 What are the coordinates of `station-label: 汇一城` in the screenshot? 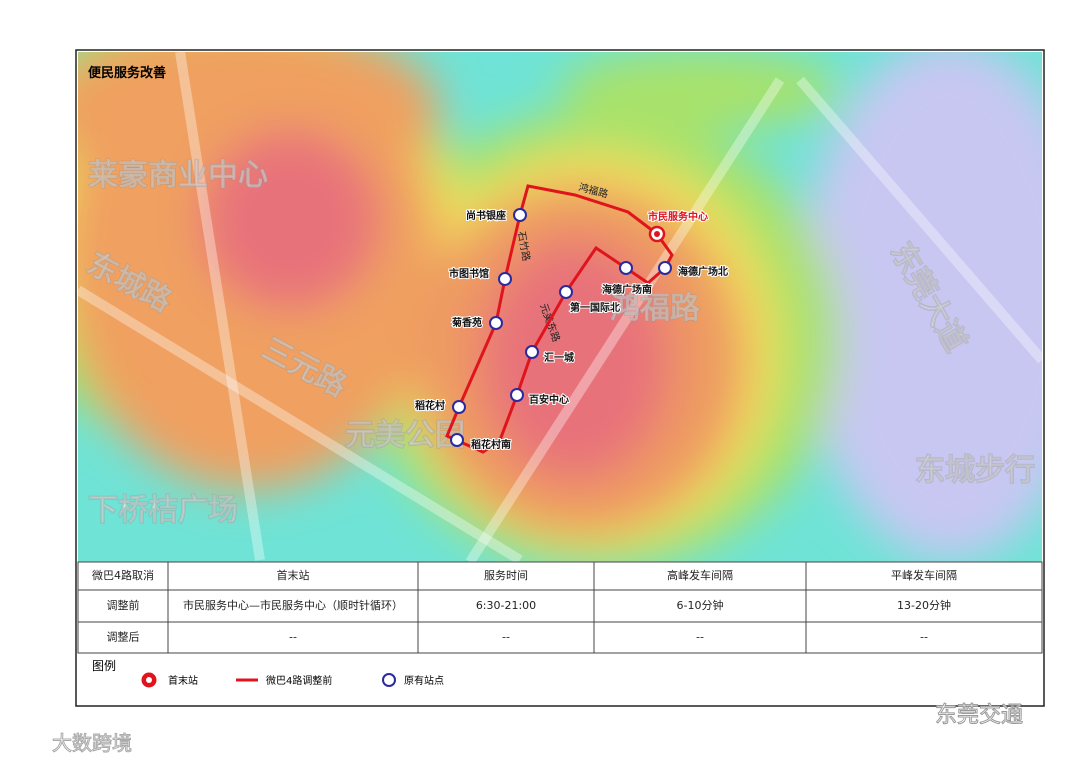 It's located at (559, 357).